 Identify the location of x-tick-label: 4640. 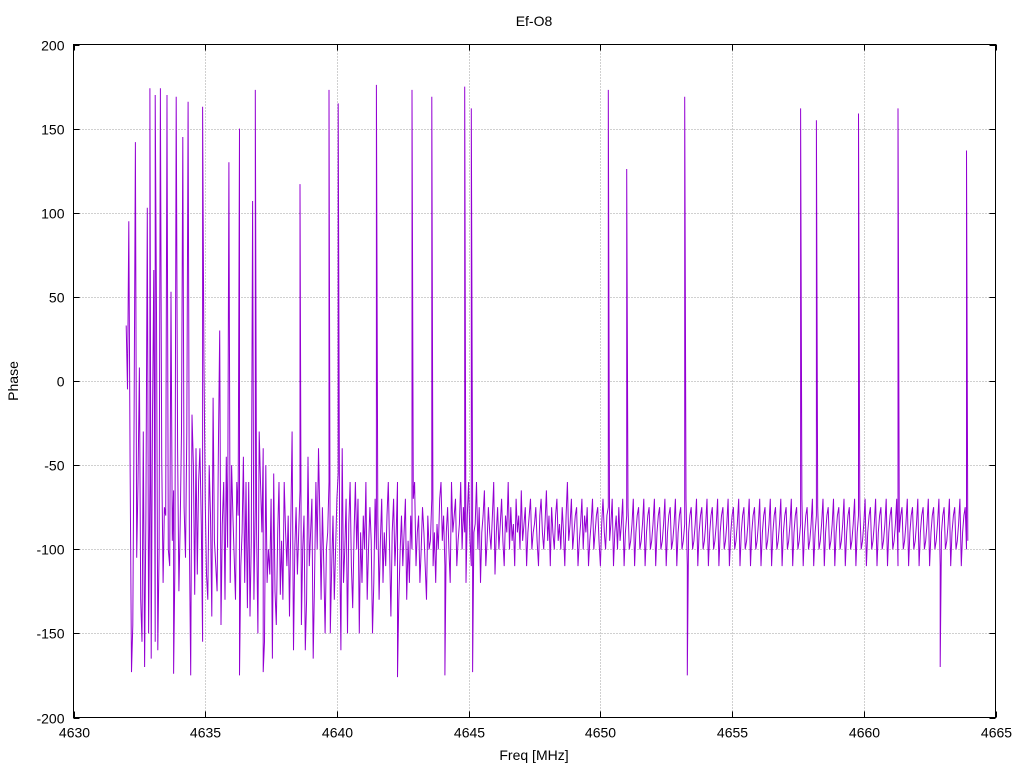
(337, 733).